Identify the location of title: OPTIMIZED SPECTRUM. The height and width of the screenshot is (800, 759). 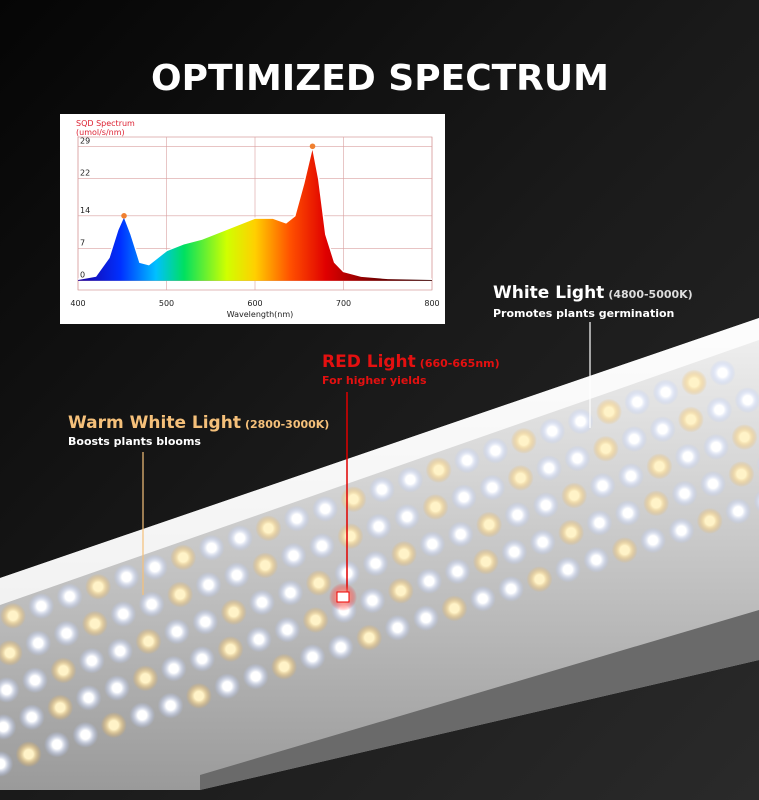
(380, 78).